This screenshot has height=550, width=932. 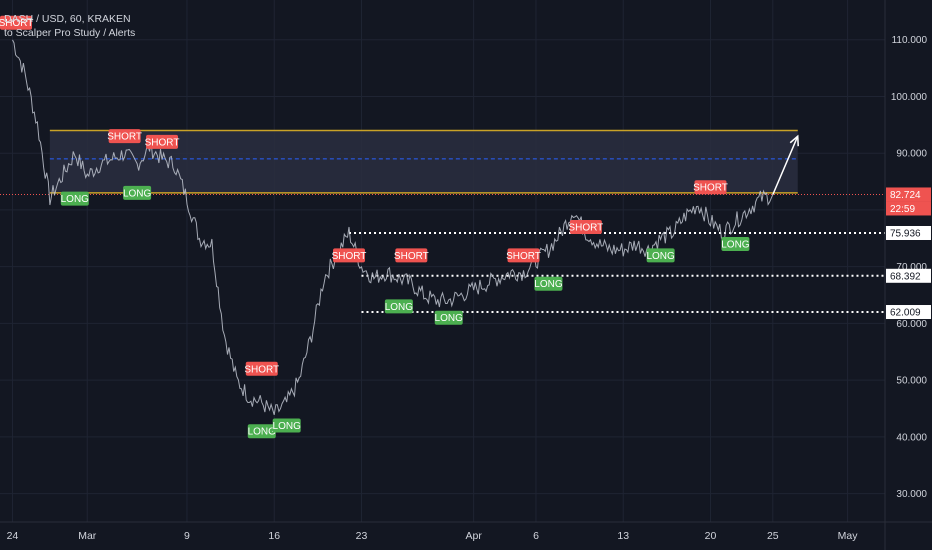 I want to click on countdown-tag: 22:59, so click(x=908, y=208).